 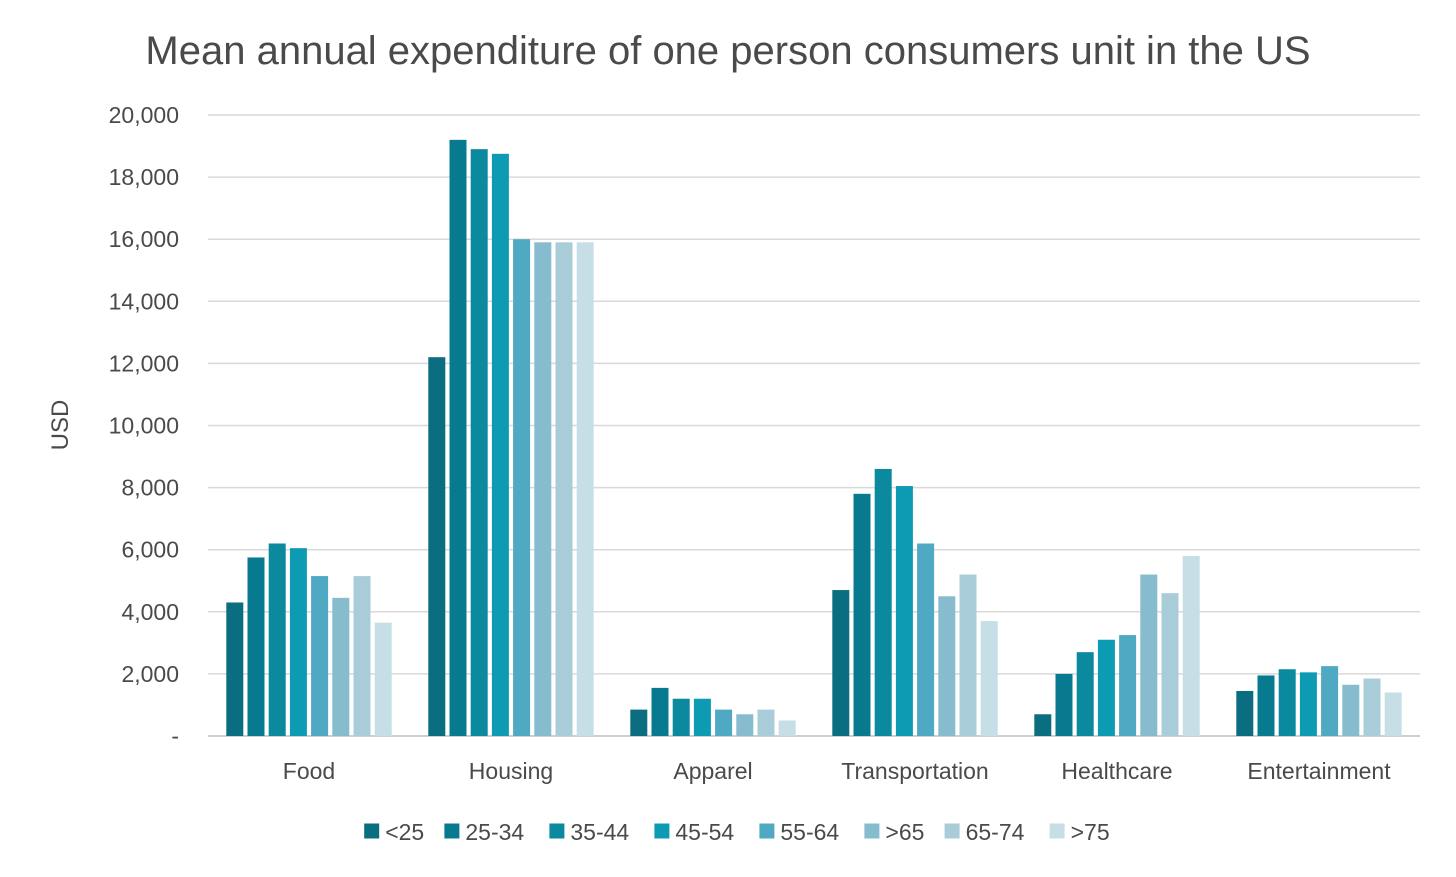 What do you see at coordinates (144, 301) in the screenshot?
I see `y-tick-label: 14,000` at bounding box center [144, 301].